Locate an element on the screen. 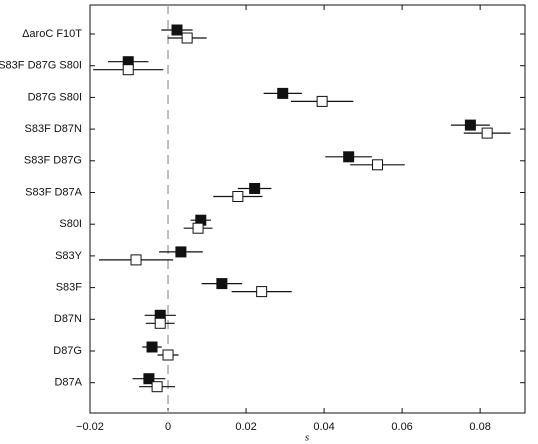 Image resolution: width=538 pixels, height=444 pixels. y-tick-label: D87N is located at coordinates (68, 319).